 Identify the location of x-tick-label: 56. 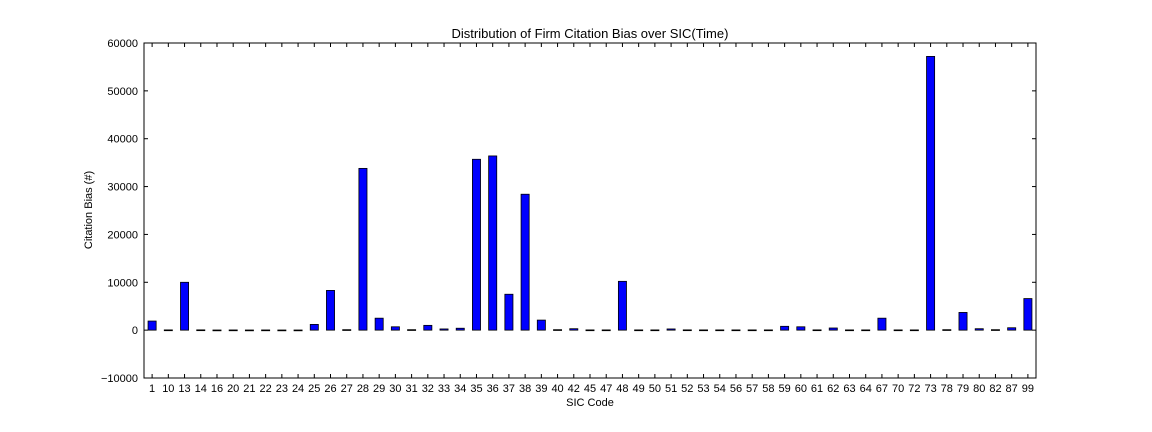
(736, 389).